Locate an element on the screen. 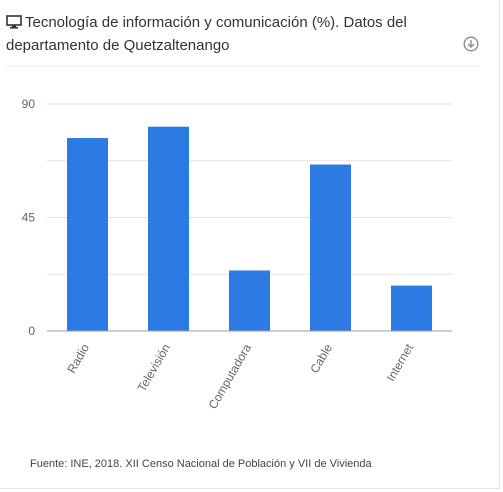 This screenshot has height=492, width=503. monitor-icon is located at coordinates (14, 24).